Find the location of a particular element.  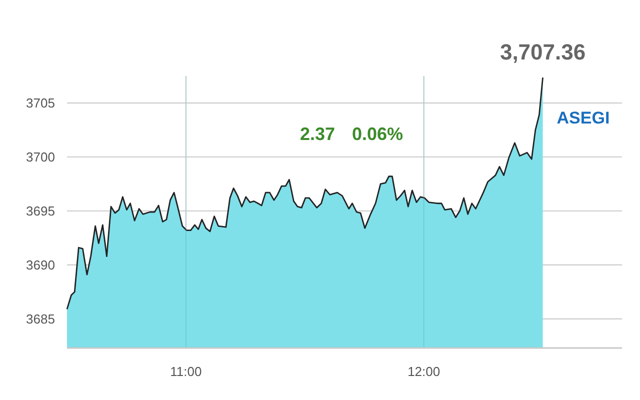

y-tick-label: 3690 is located at coordinates (40, 264).